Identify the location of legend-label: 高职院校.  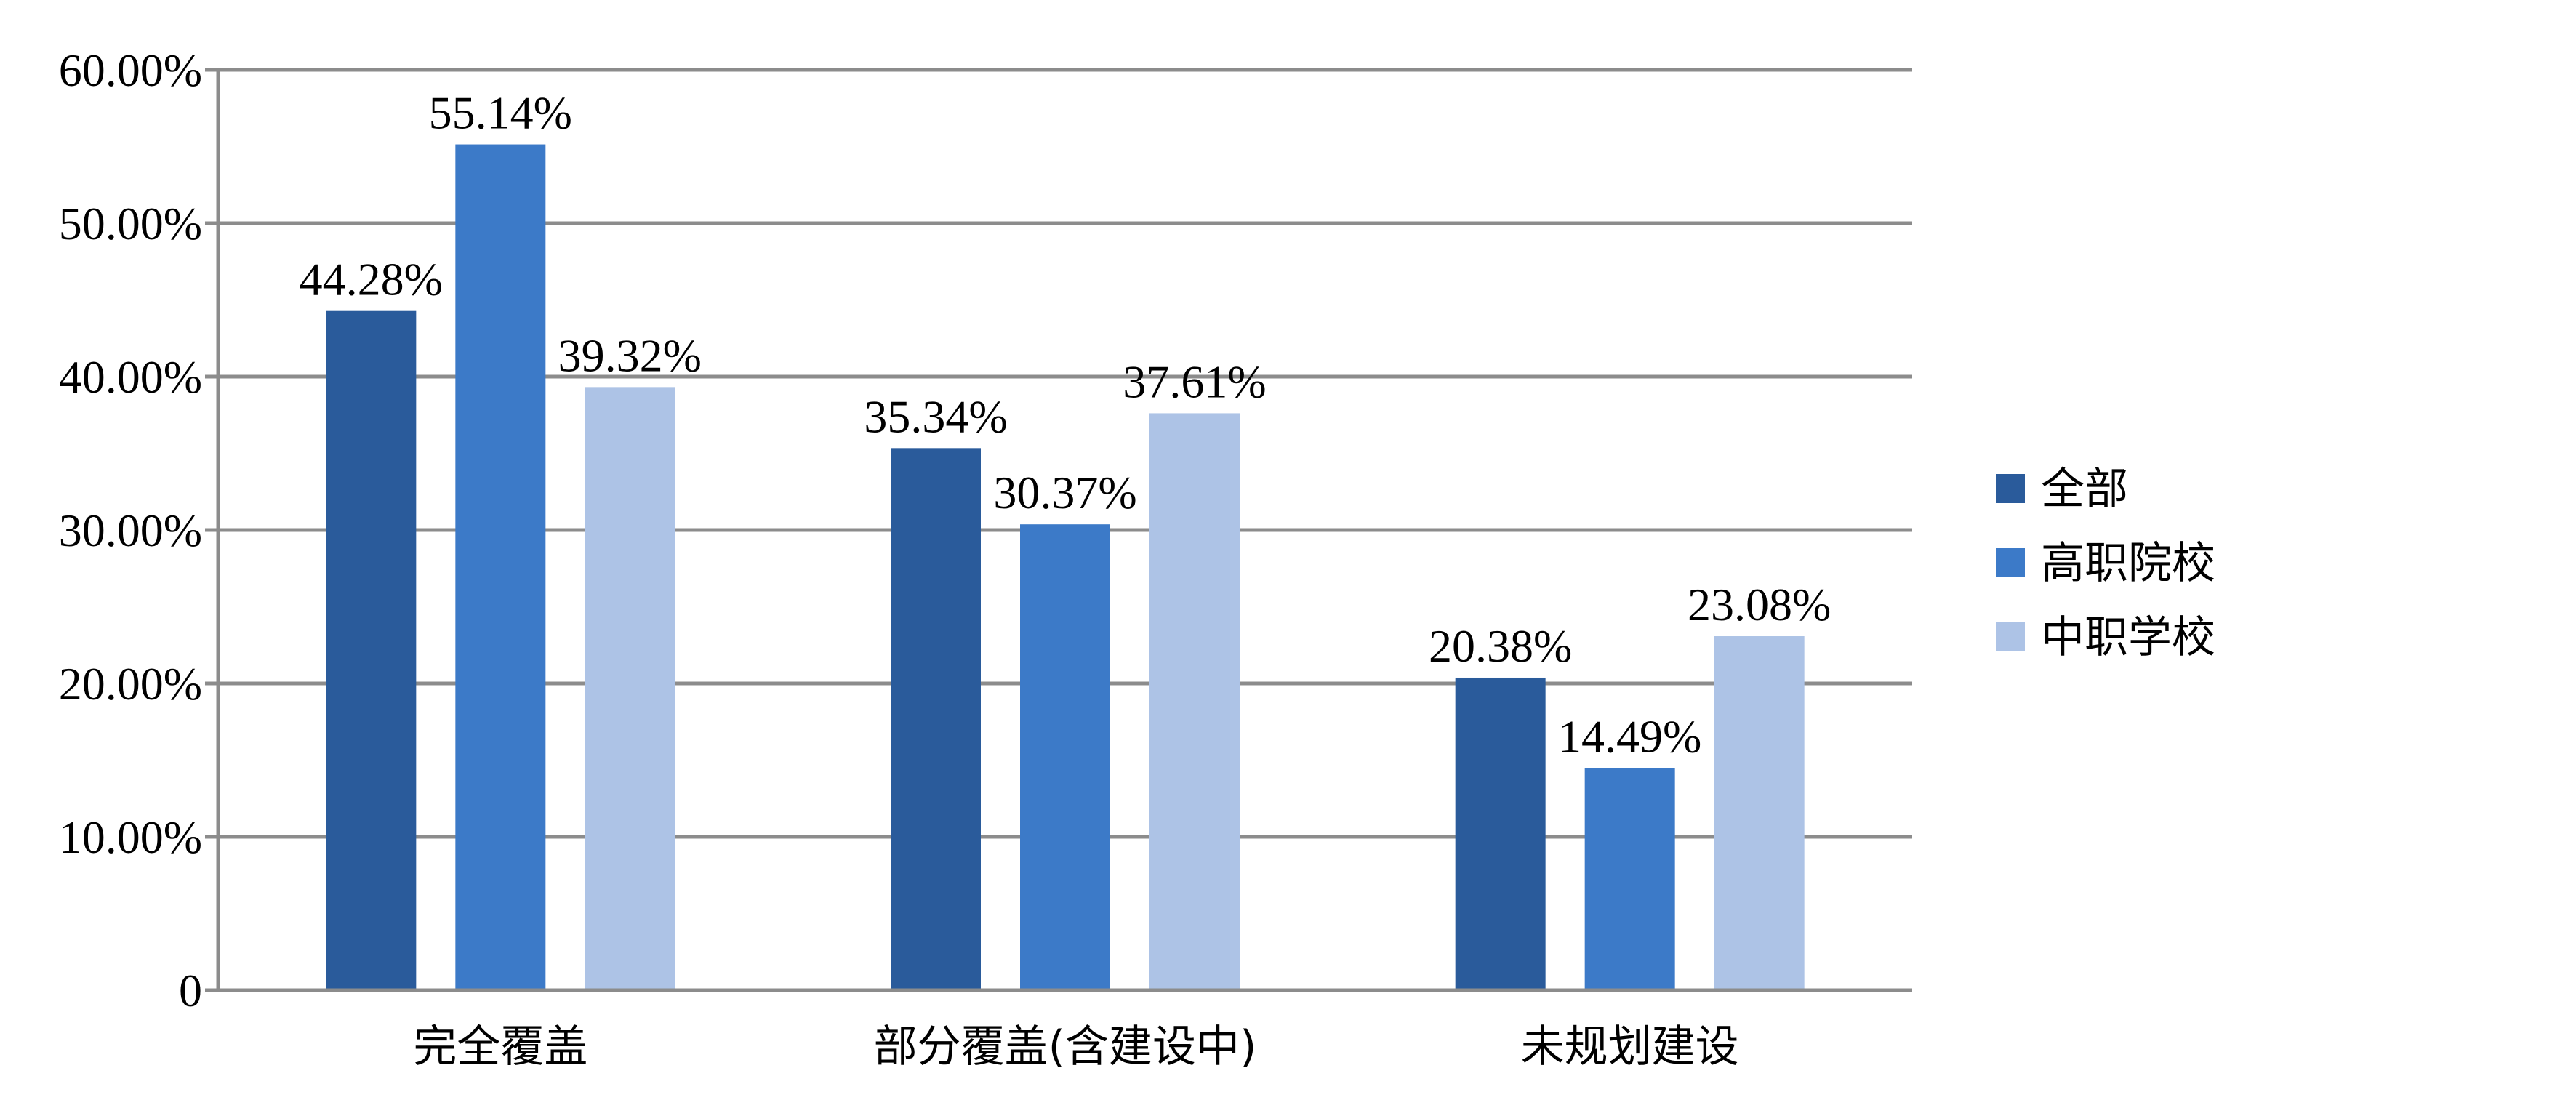
(2128, 563).